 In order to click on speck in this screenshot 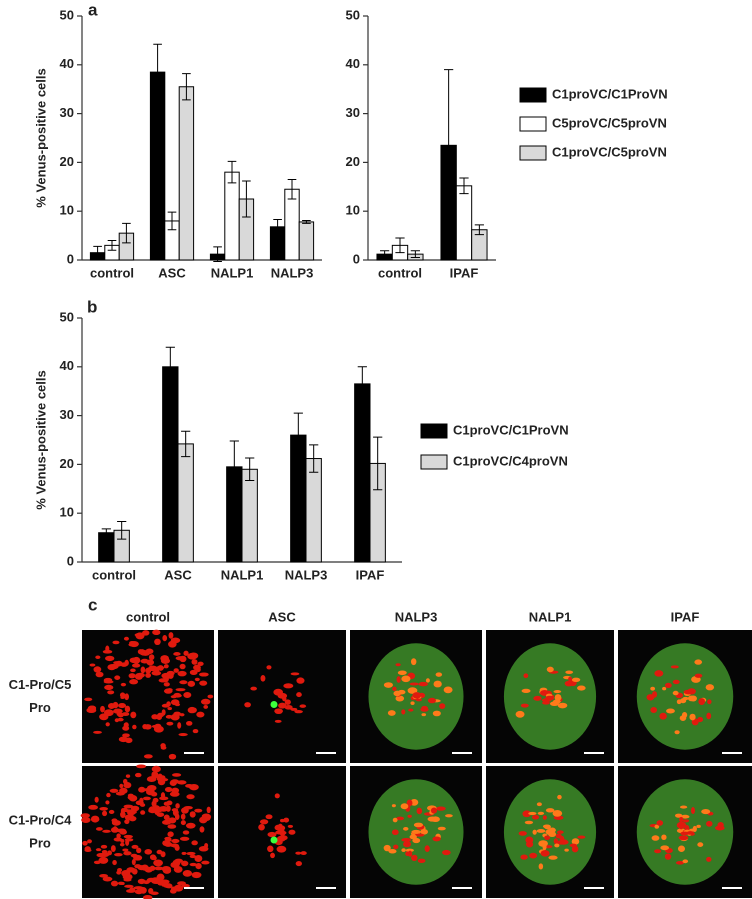, I will do `click(274, 840)`.